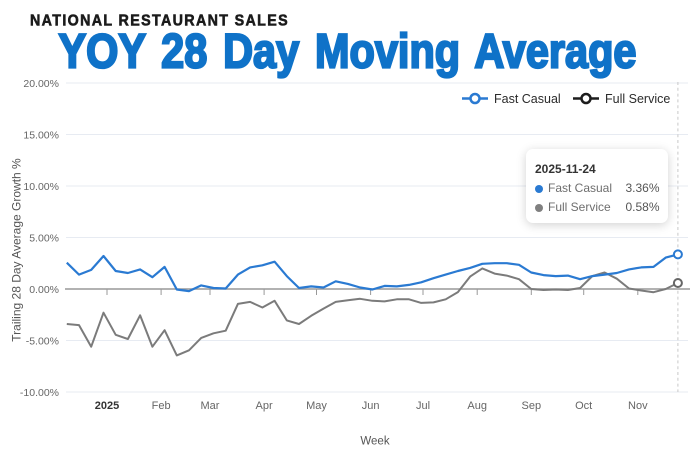  What do you see at coordinates (161, 406) in the screenshot?
I see `svg-text: Feb` at bounding box center [161, 406].